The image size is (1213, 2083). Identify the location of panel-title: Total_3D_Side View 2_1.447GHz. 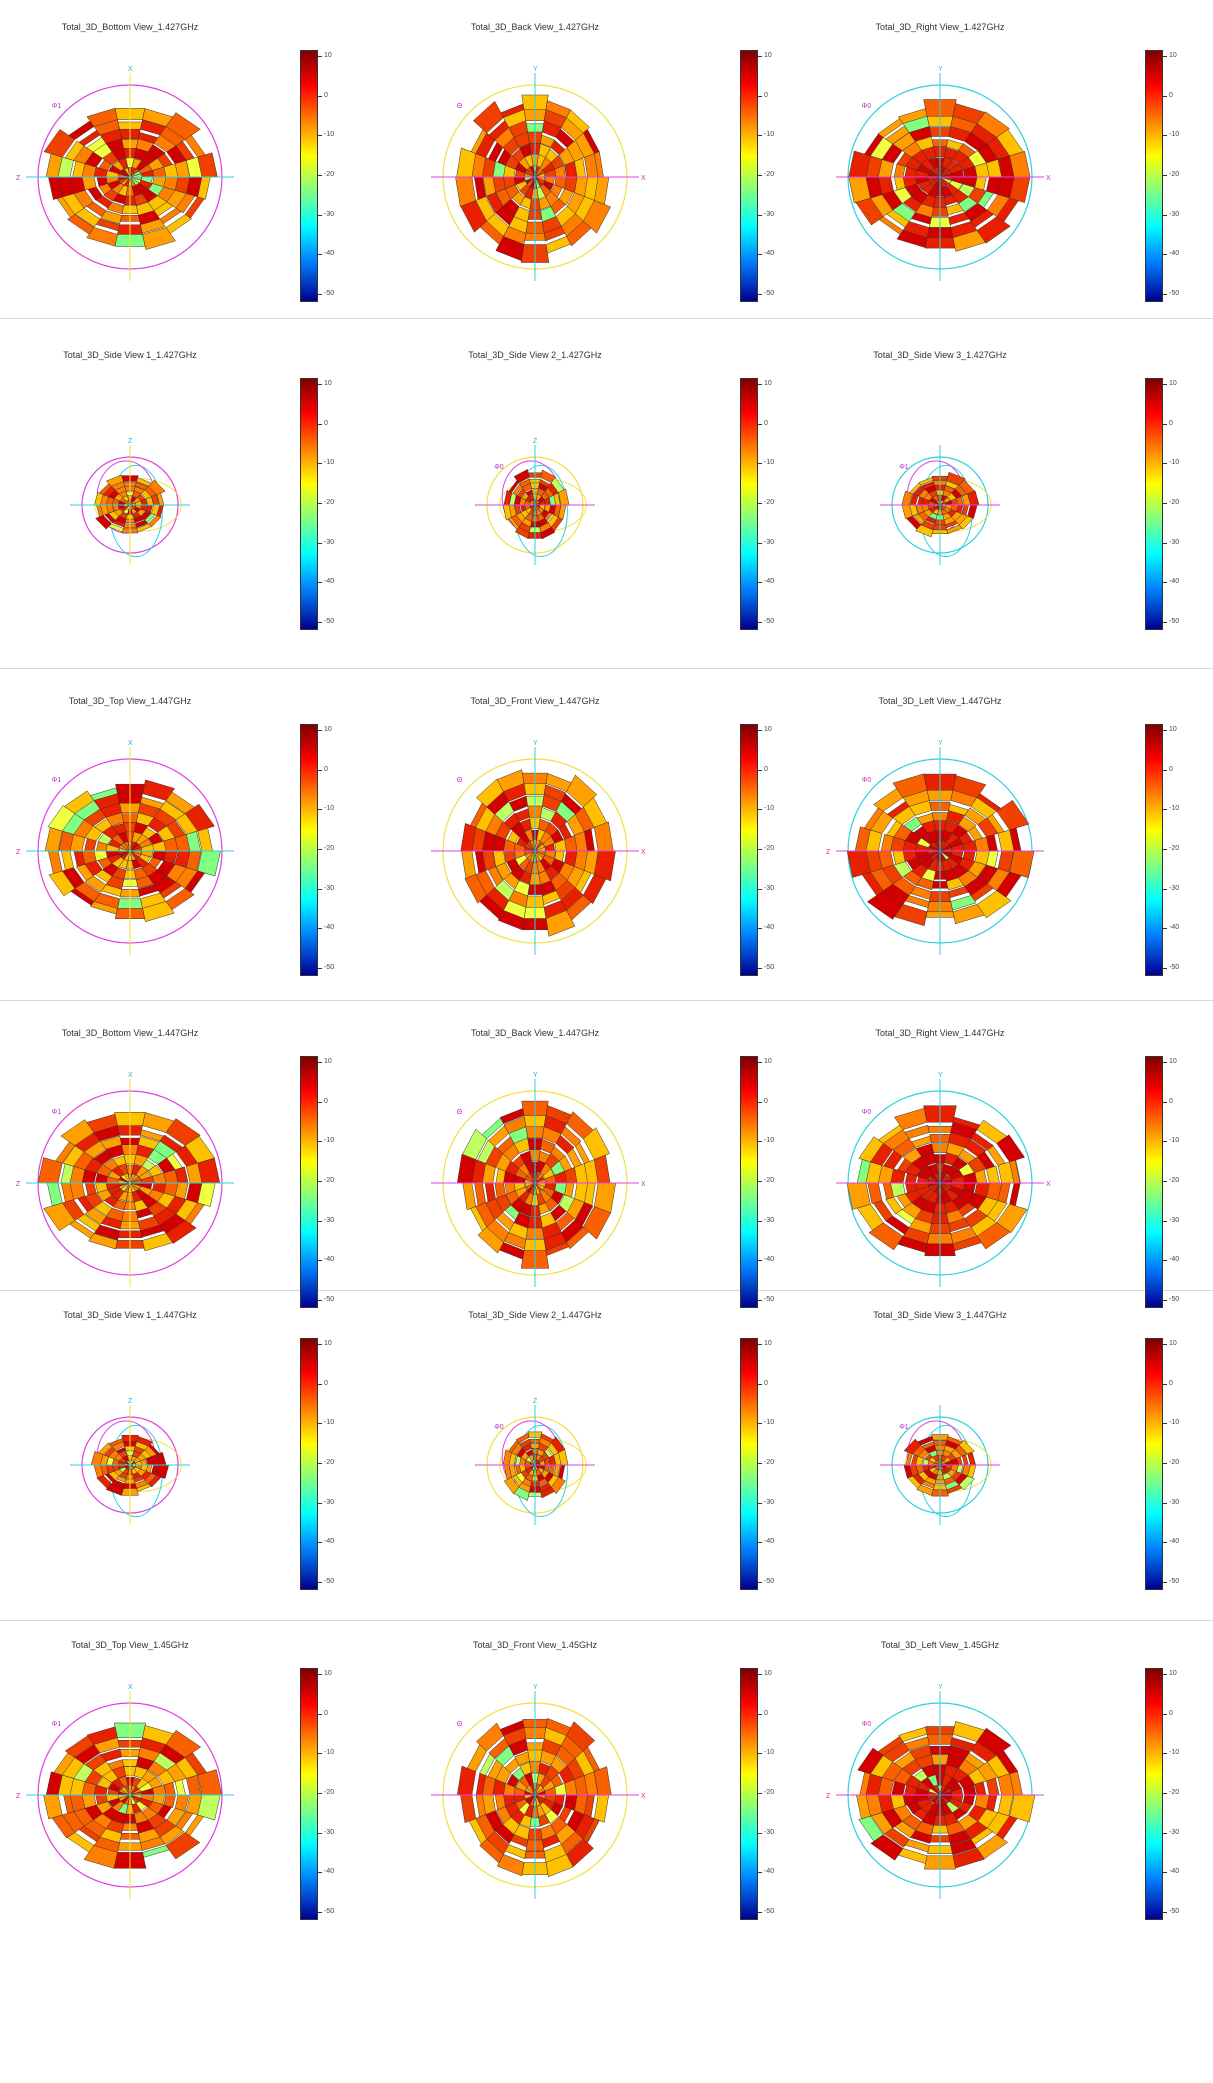
(535, 1315).